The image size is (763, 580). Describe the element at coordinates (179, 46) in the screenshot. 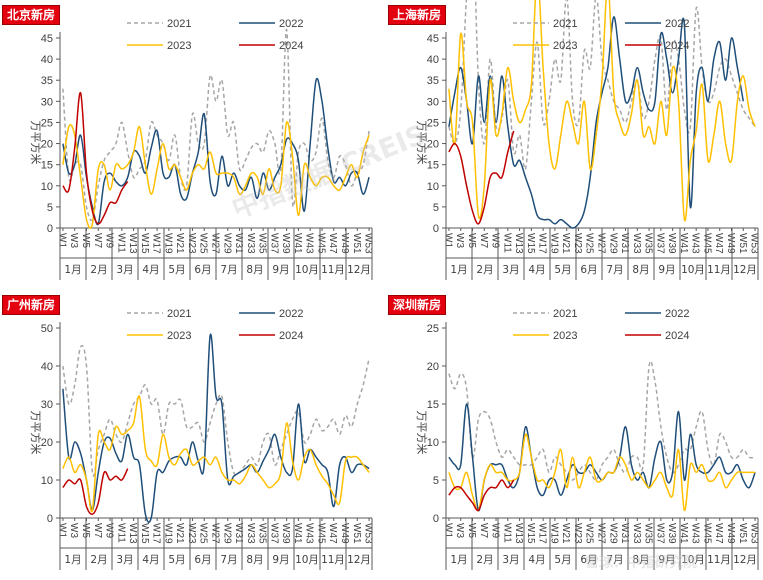

I see `legend-label-2023: 2023` at that location.